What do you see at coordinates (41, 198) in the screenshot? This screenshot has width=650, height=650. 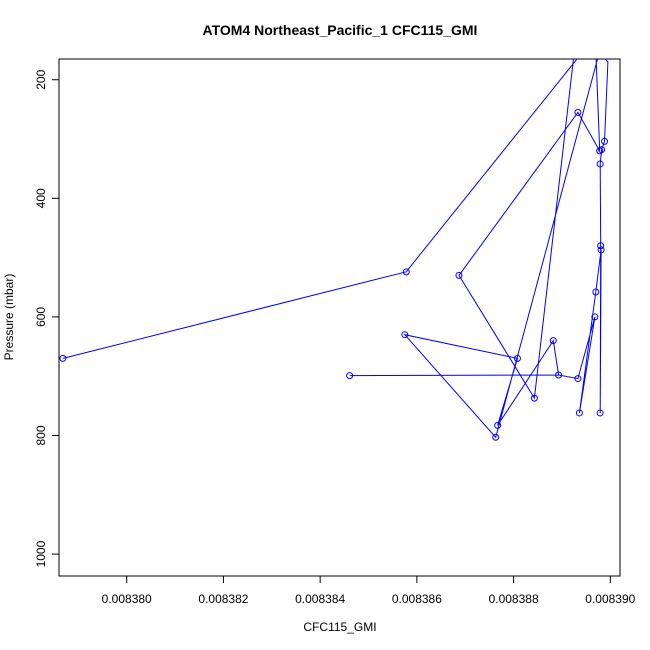 I see `y-tick-label: 400` at bounding box center [41, 198].